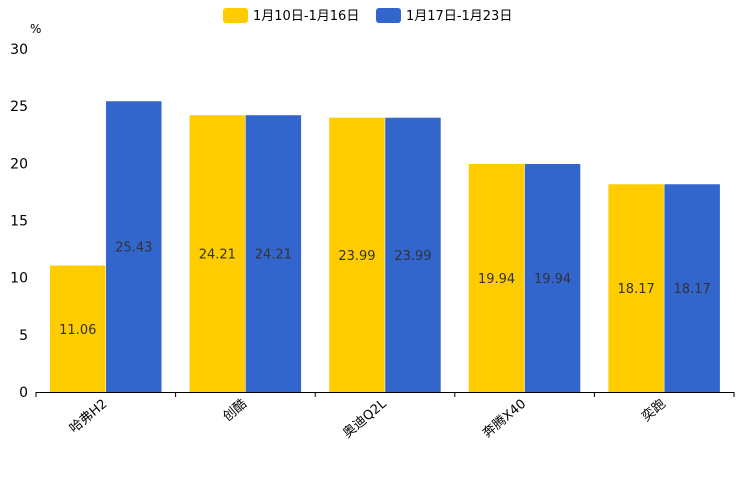 This screenshot has width=744, height=500. What do you see at coordinates (367, 16) in the screenshot?
I see `legend: 1月10日-1月16日 1月17日-1月23日` at bounding box center [367, 16].